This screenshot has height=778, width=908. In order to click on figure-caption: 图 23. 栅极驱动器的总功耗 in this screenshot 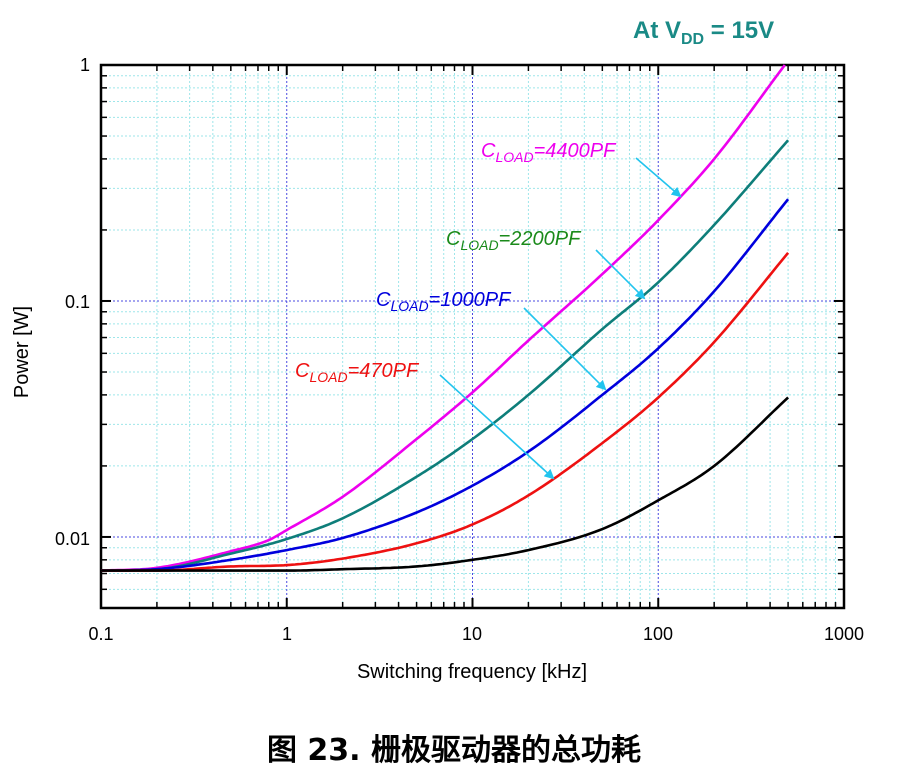, I will do `click(454, 750)`.